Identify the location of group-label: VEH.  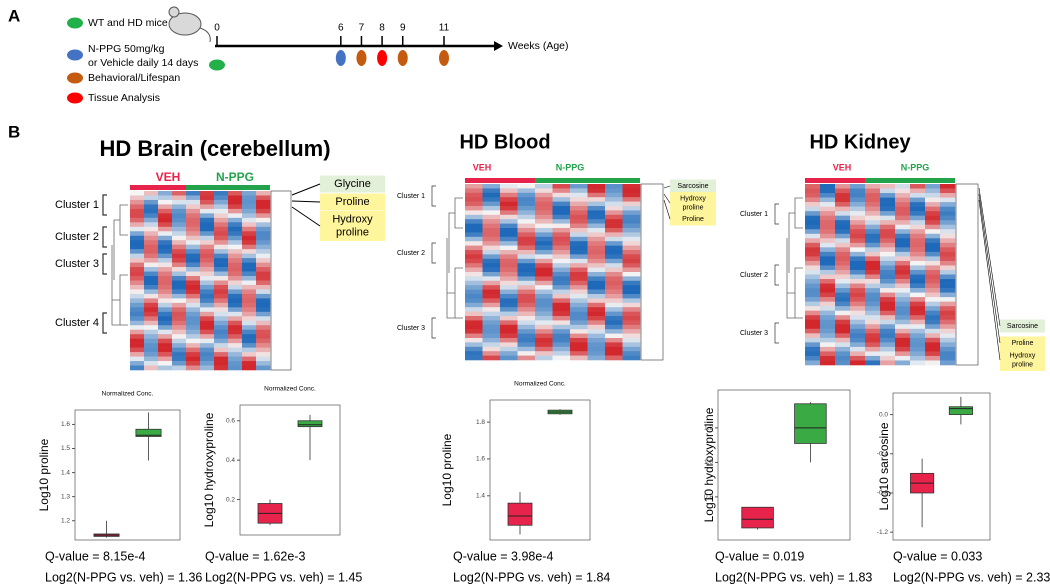
(168, 177).